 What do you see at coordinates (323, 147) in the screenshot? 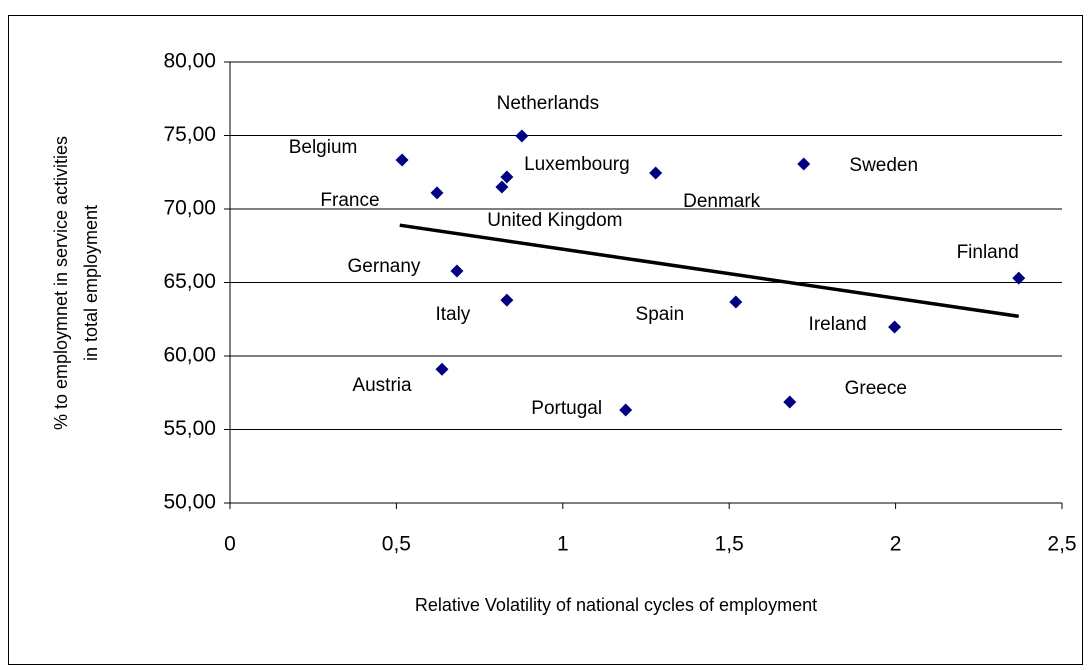
I see `point-label: Belgium` at bounding box center [323, 147].